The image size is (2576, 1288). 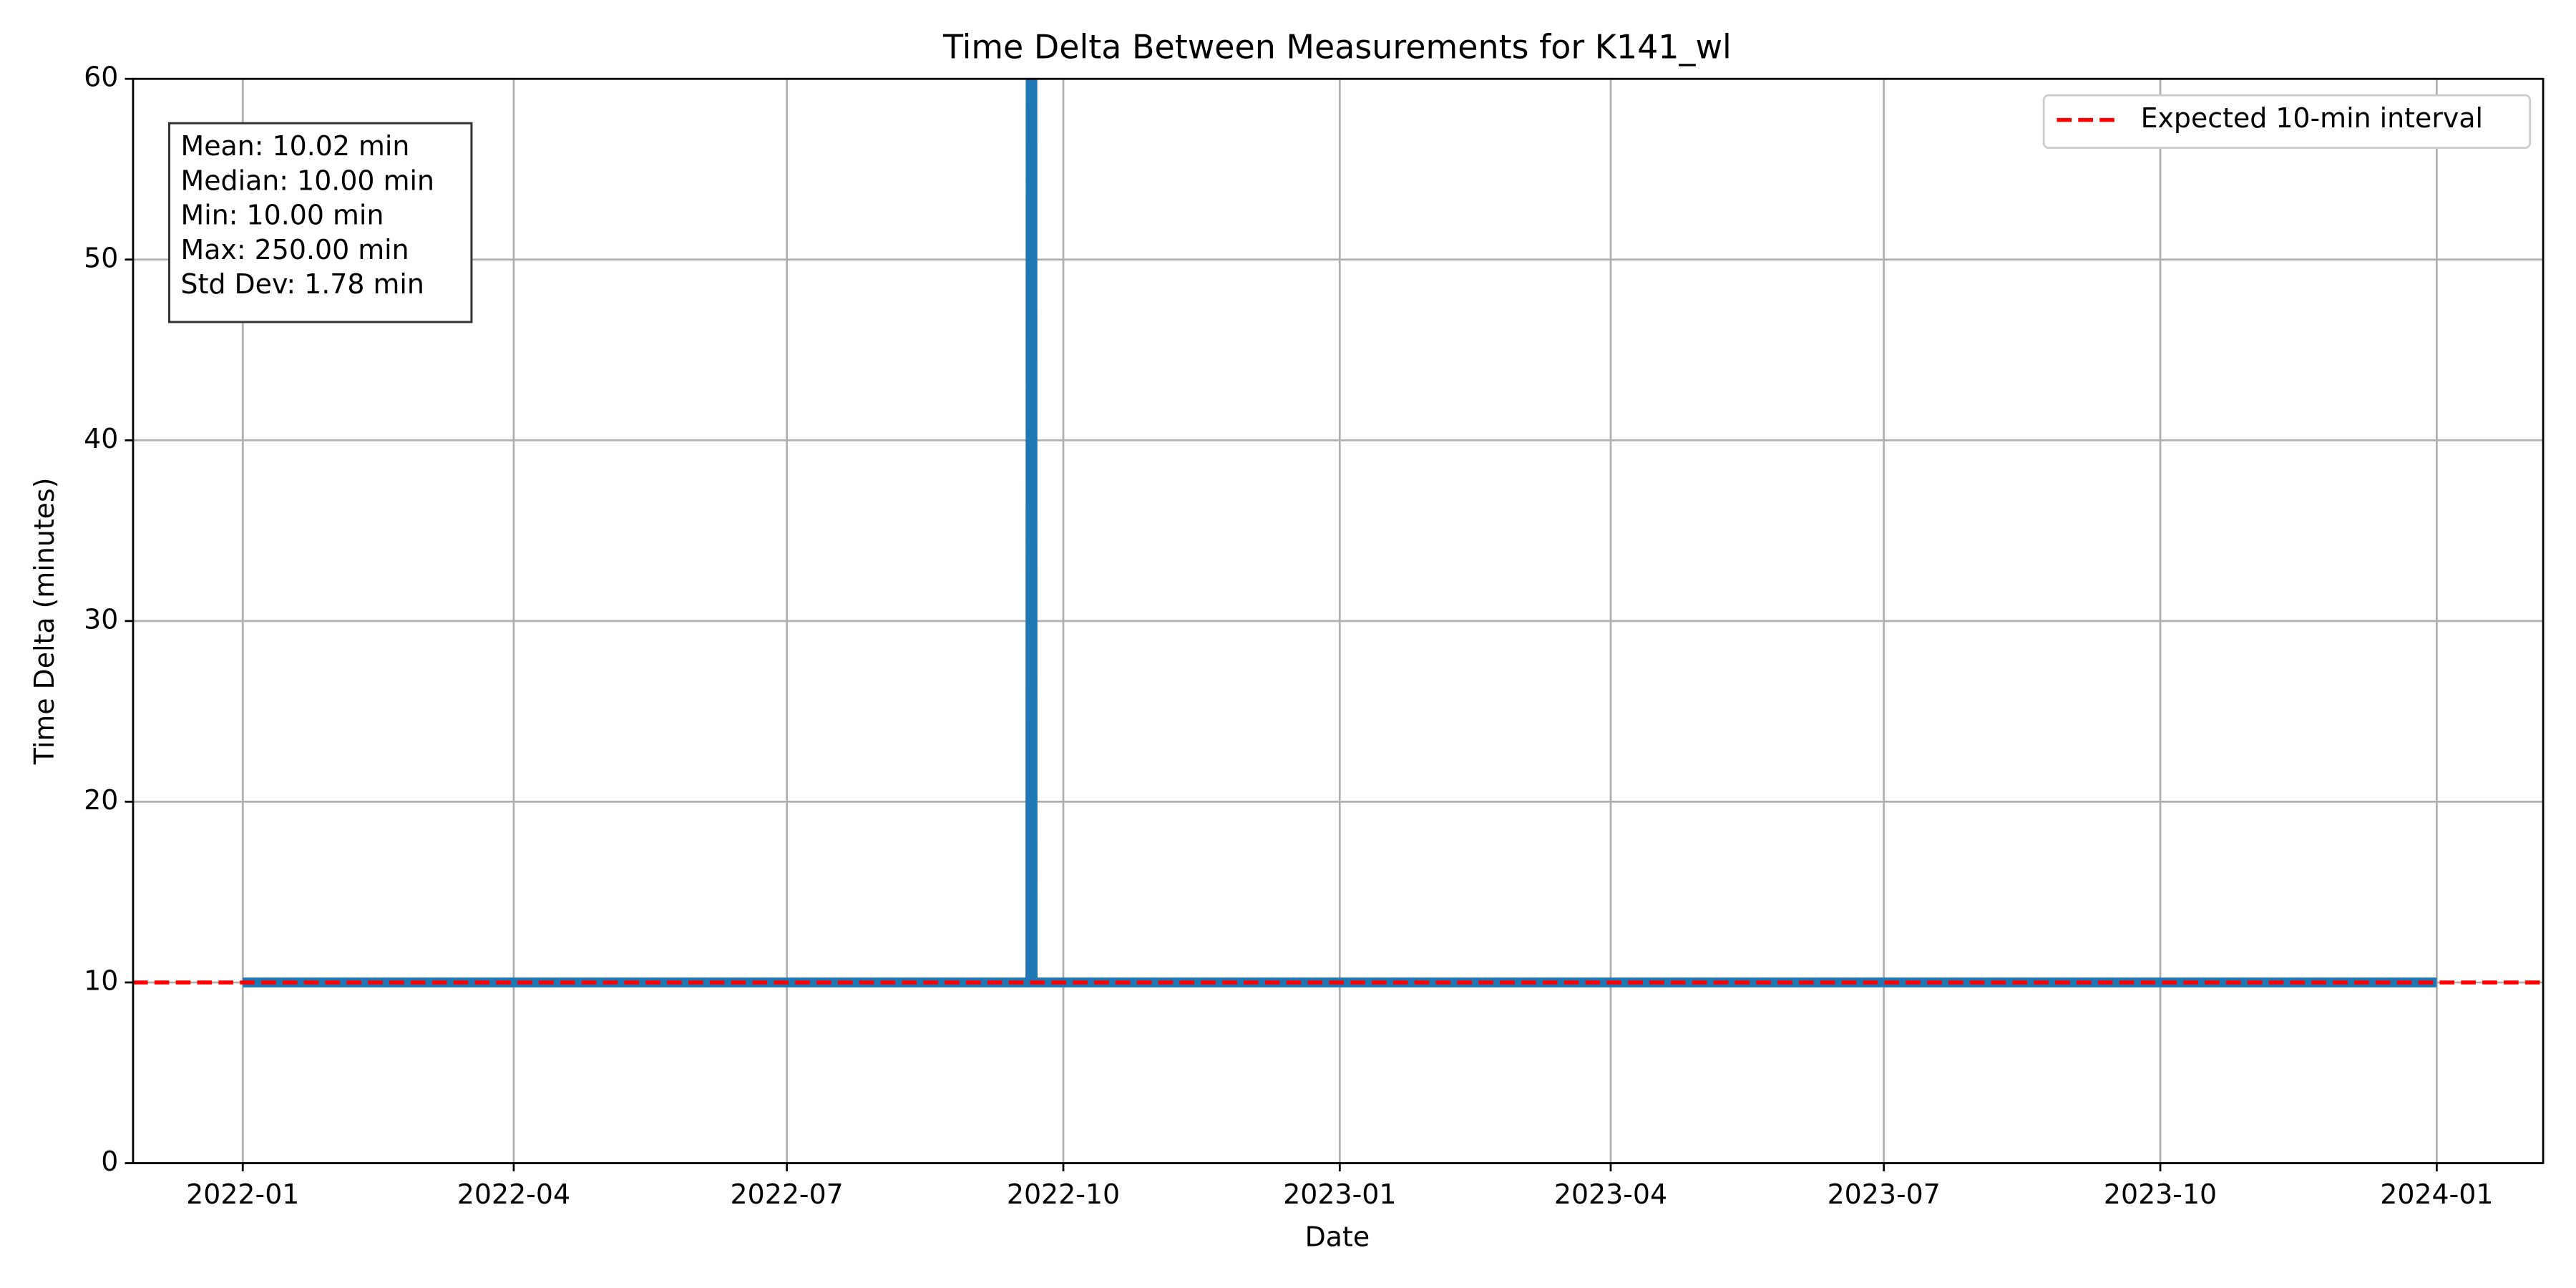 What do you see at coordinates (101, 619) in the screenshot?
I see `y-tick-label: 30` at bounding box center [101, 619].